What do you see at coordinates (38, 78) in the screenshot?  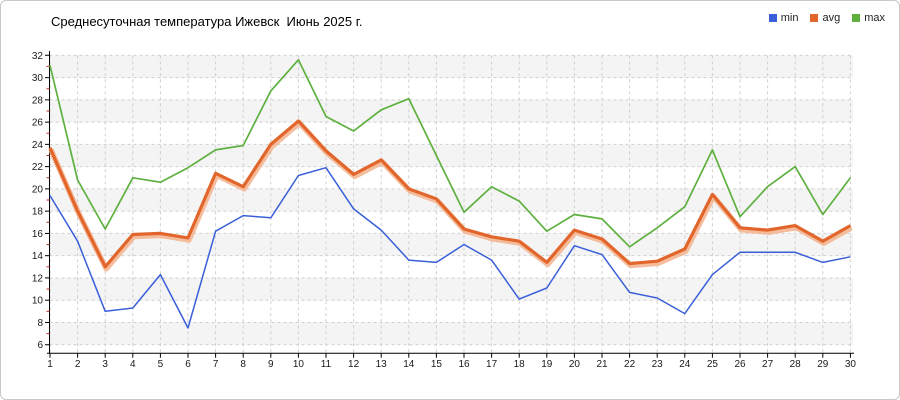 I see `y-tick-label: 30` at bounding box center [38, 78].